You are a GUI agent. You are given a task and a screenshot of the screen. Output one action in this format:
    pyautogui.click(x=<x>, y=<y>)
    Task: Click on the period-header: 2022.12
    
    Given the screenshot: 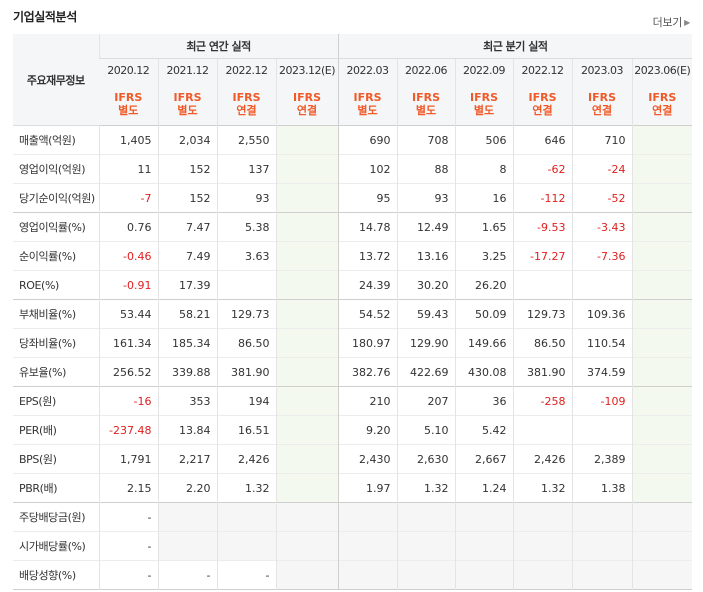 What is the action you would take?
    pyautogui.click(x=542, y=70)
    